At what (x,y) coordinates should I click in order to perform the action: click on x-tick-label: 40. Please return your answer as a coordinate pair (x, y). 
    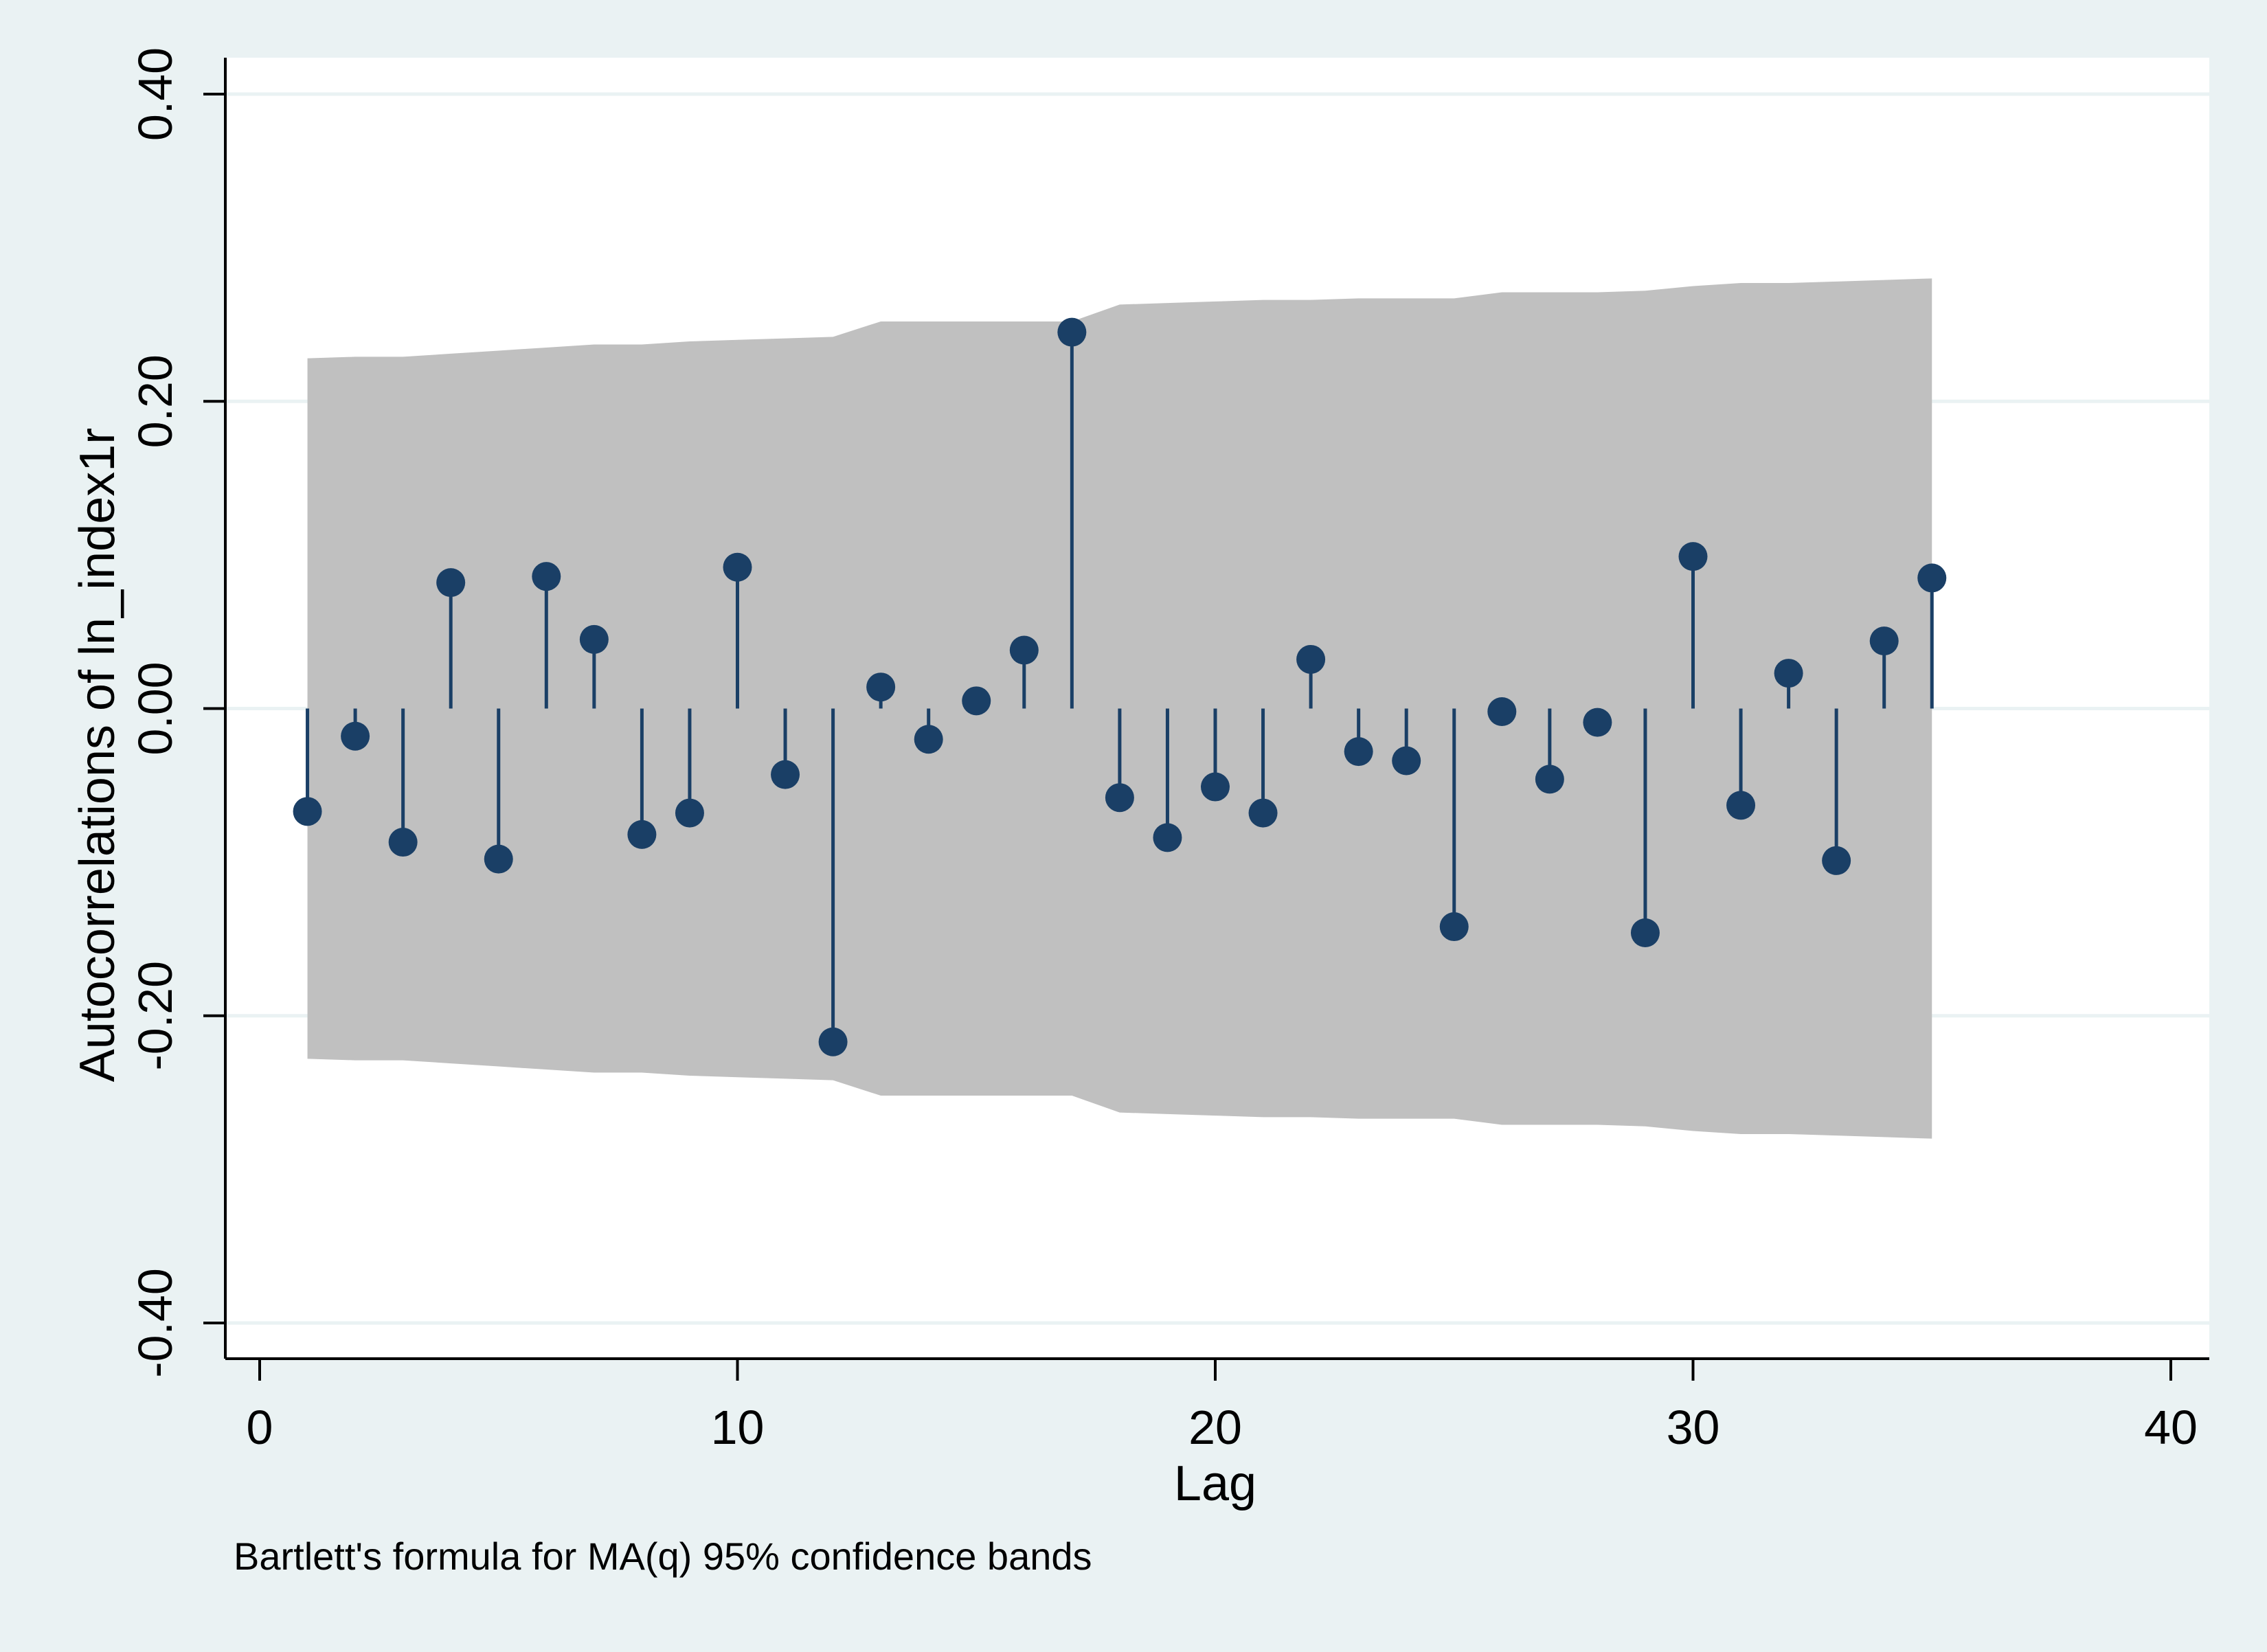
    Looking at the image, I should click on (2171, 1428).